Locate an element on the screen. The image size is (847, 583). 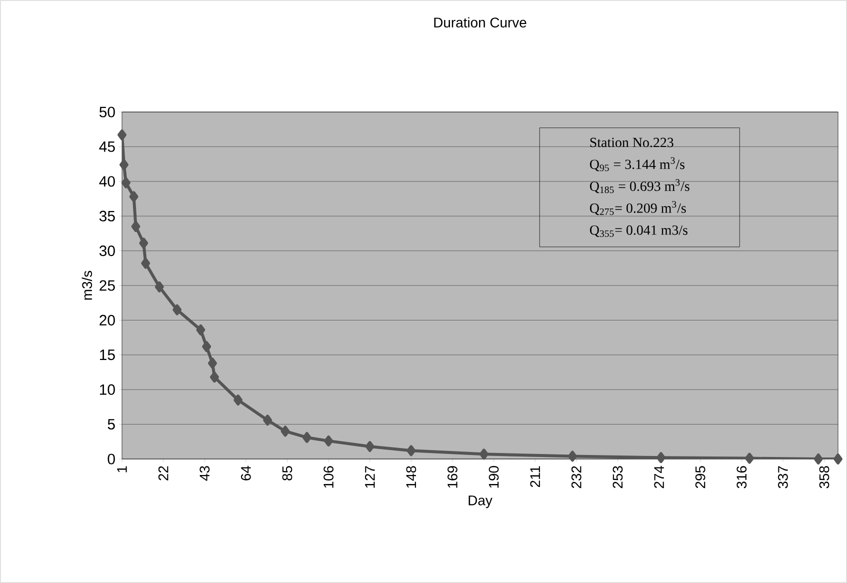
y-tick-label: 15 is located at coordinates (107, 355).